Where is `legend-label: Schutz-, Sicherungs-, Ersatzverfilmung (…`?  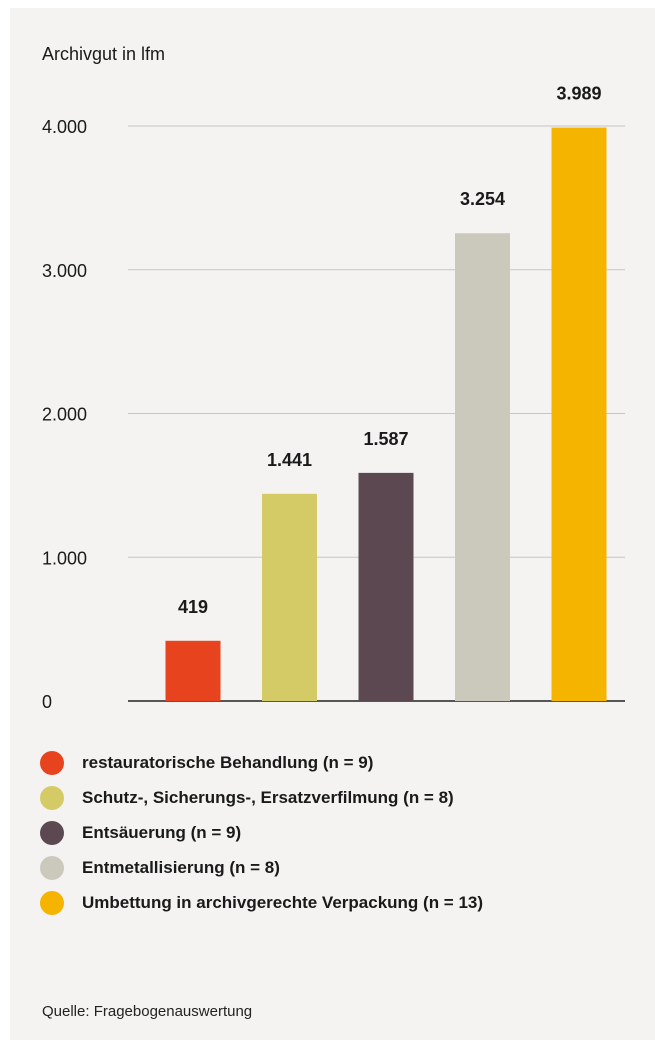 legend-label: Schutz-, Sicherungs-, Ersatzverfilmung (… is located at coordinates (268, 797).